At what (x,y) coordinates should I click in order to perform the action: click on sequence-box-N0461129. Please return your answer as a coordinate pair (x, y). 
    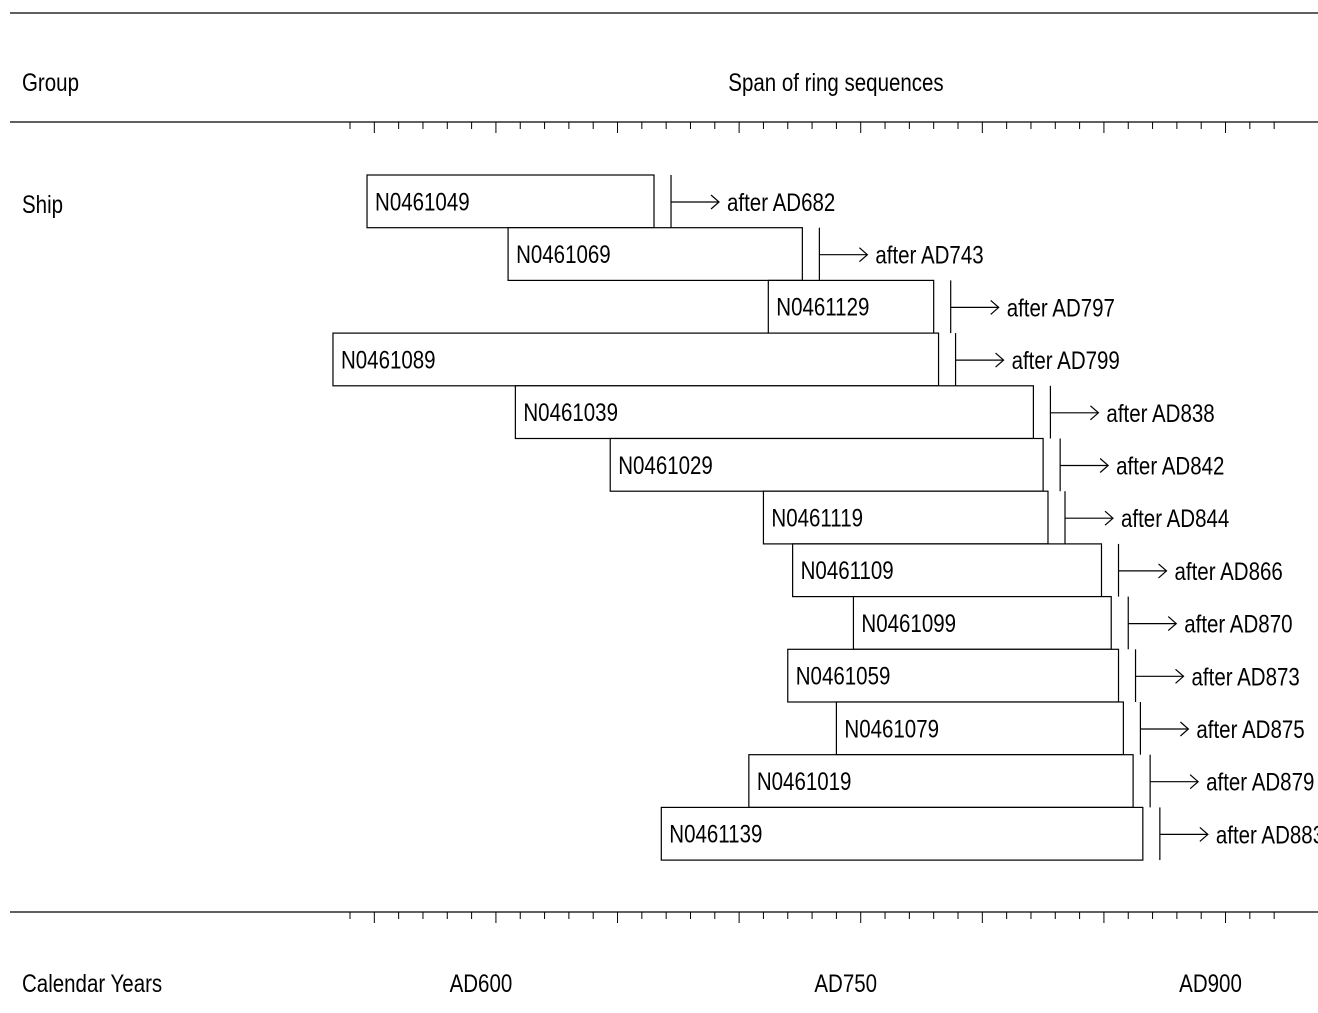
    Looking at the image, I should click on (851, 306).